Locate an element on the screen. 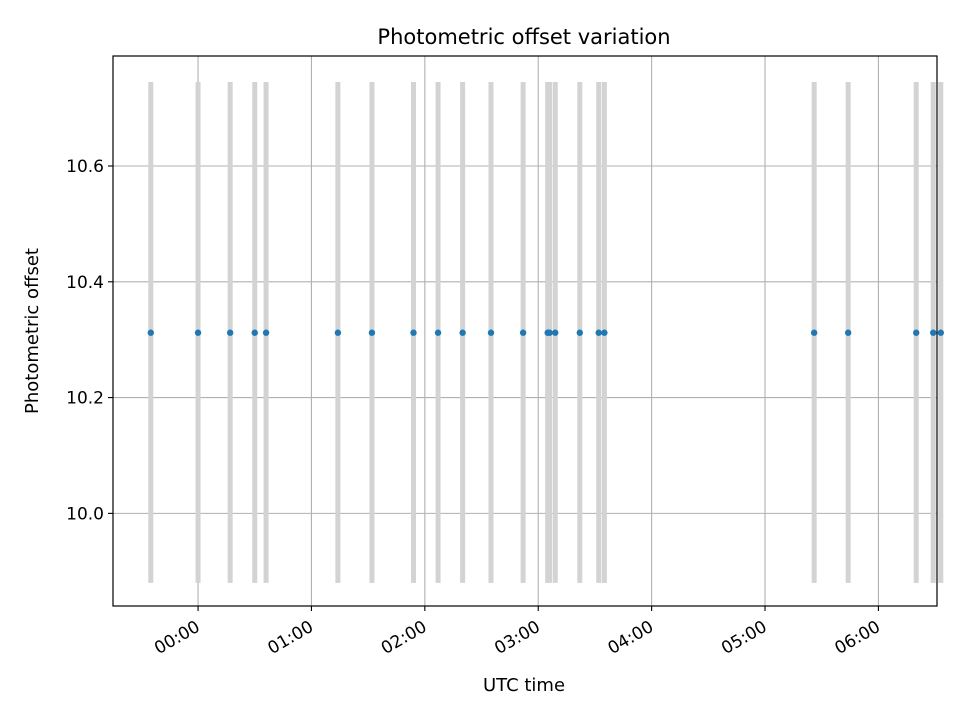  chart-title: Photometric offset variation is located at coordinates (523, 37).